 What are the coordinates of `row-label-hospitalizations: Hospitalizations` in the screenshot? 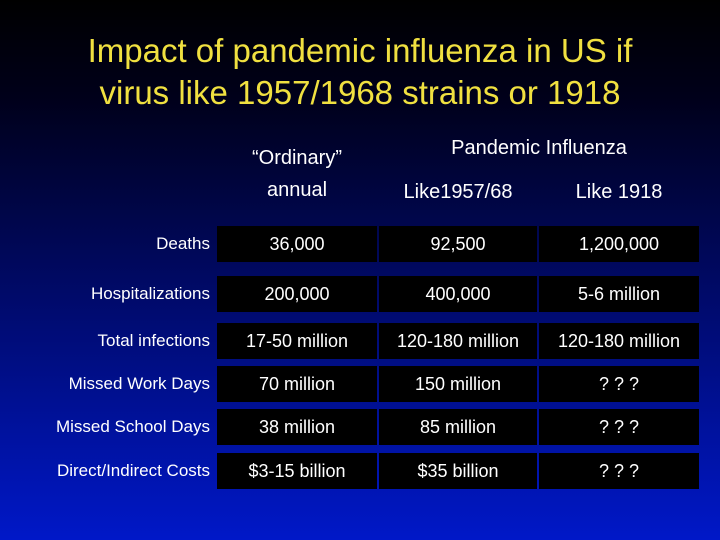 It's located at (150, 293).